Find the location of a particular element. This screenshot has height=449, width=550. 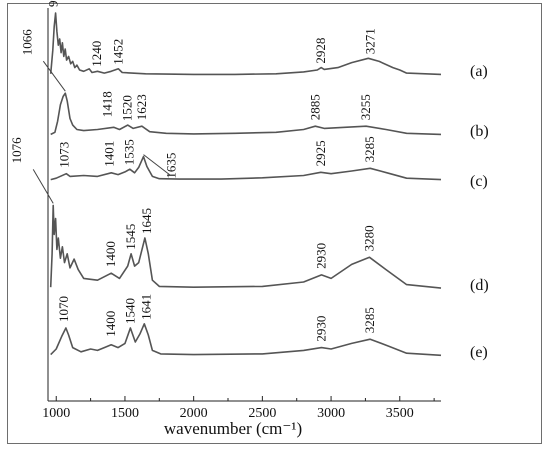

peak-label: 1418 is located at coordinates (107, 104).